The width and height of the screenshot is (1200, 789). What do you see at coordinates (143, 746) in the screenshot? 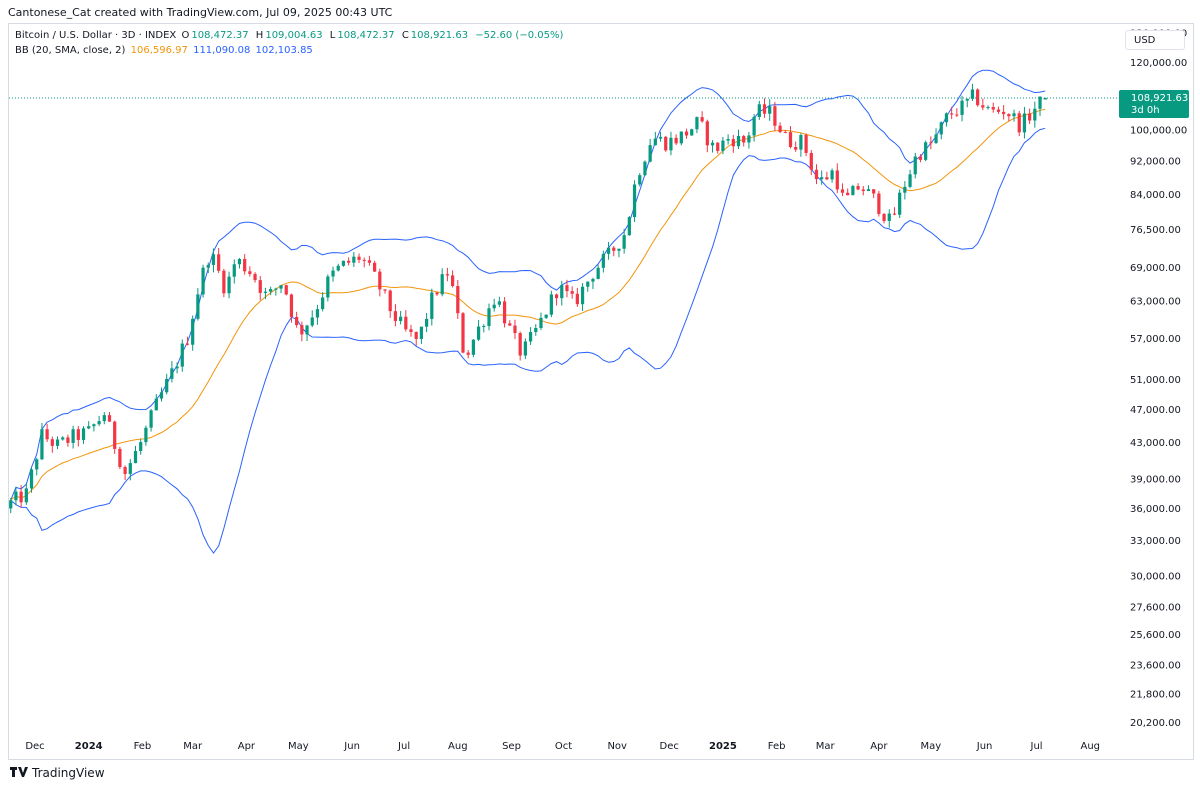
I see `time-tick-label: Feb` at bounding box center [143, 746].